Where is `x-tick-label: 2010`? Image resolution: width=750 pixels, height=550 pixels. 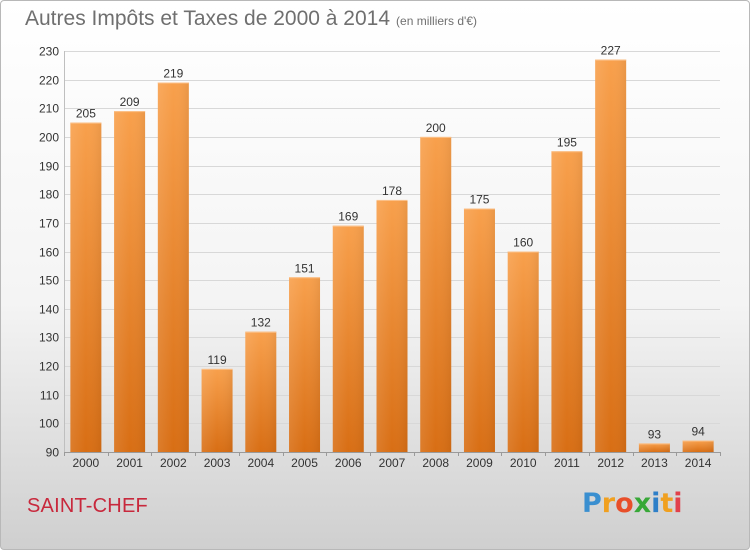 x-tick-label: 2010 is located at coordinates (523, 463).